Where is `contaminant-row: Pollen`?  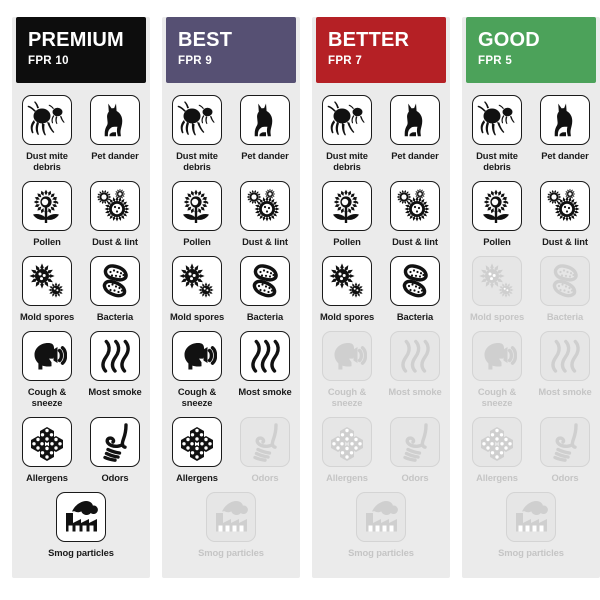 contaminant-row: Pollen is located at coordinates (531, 214).